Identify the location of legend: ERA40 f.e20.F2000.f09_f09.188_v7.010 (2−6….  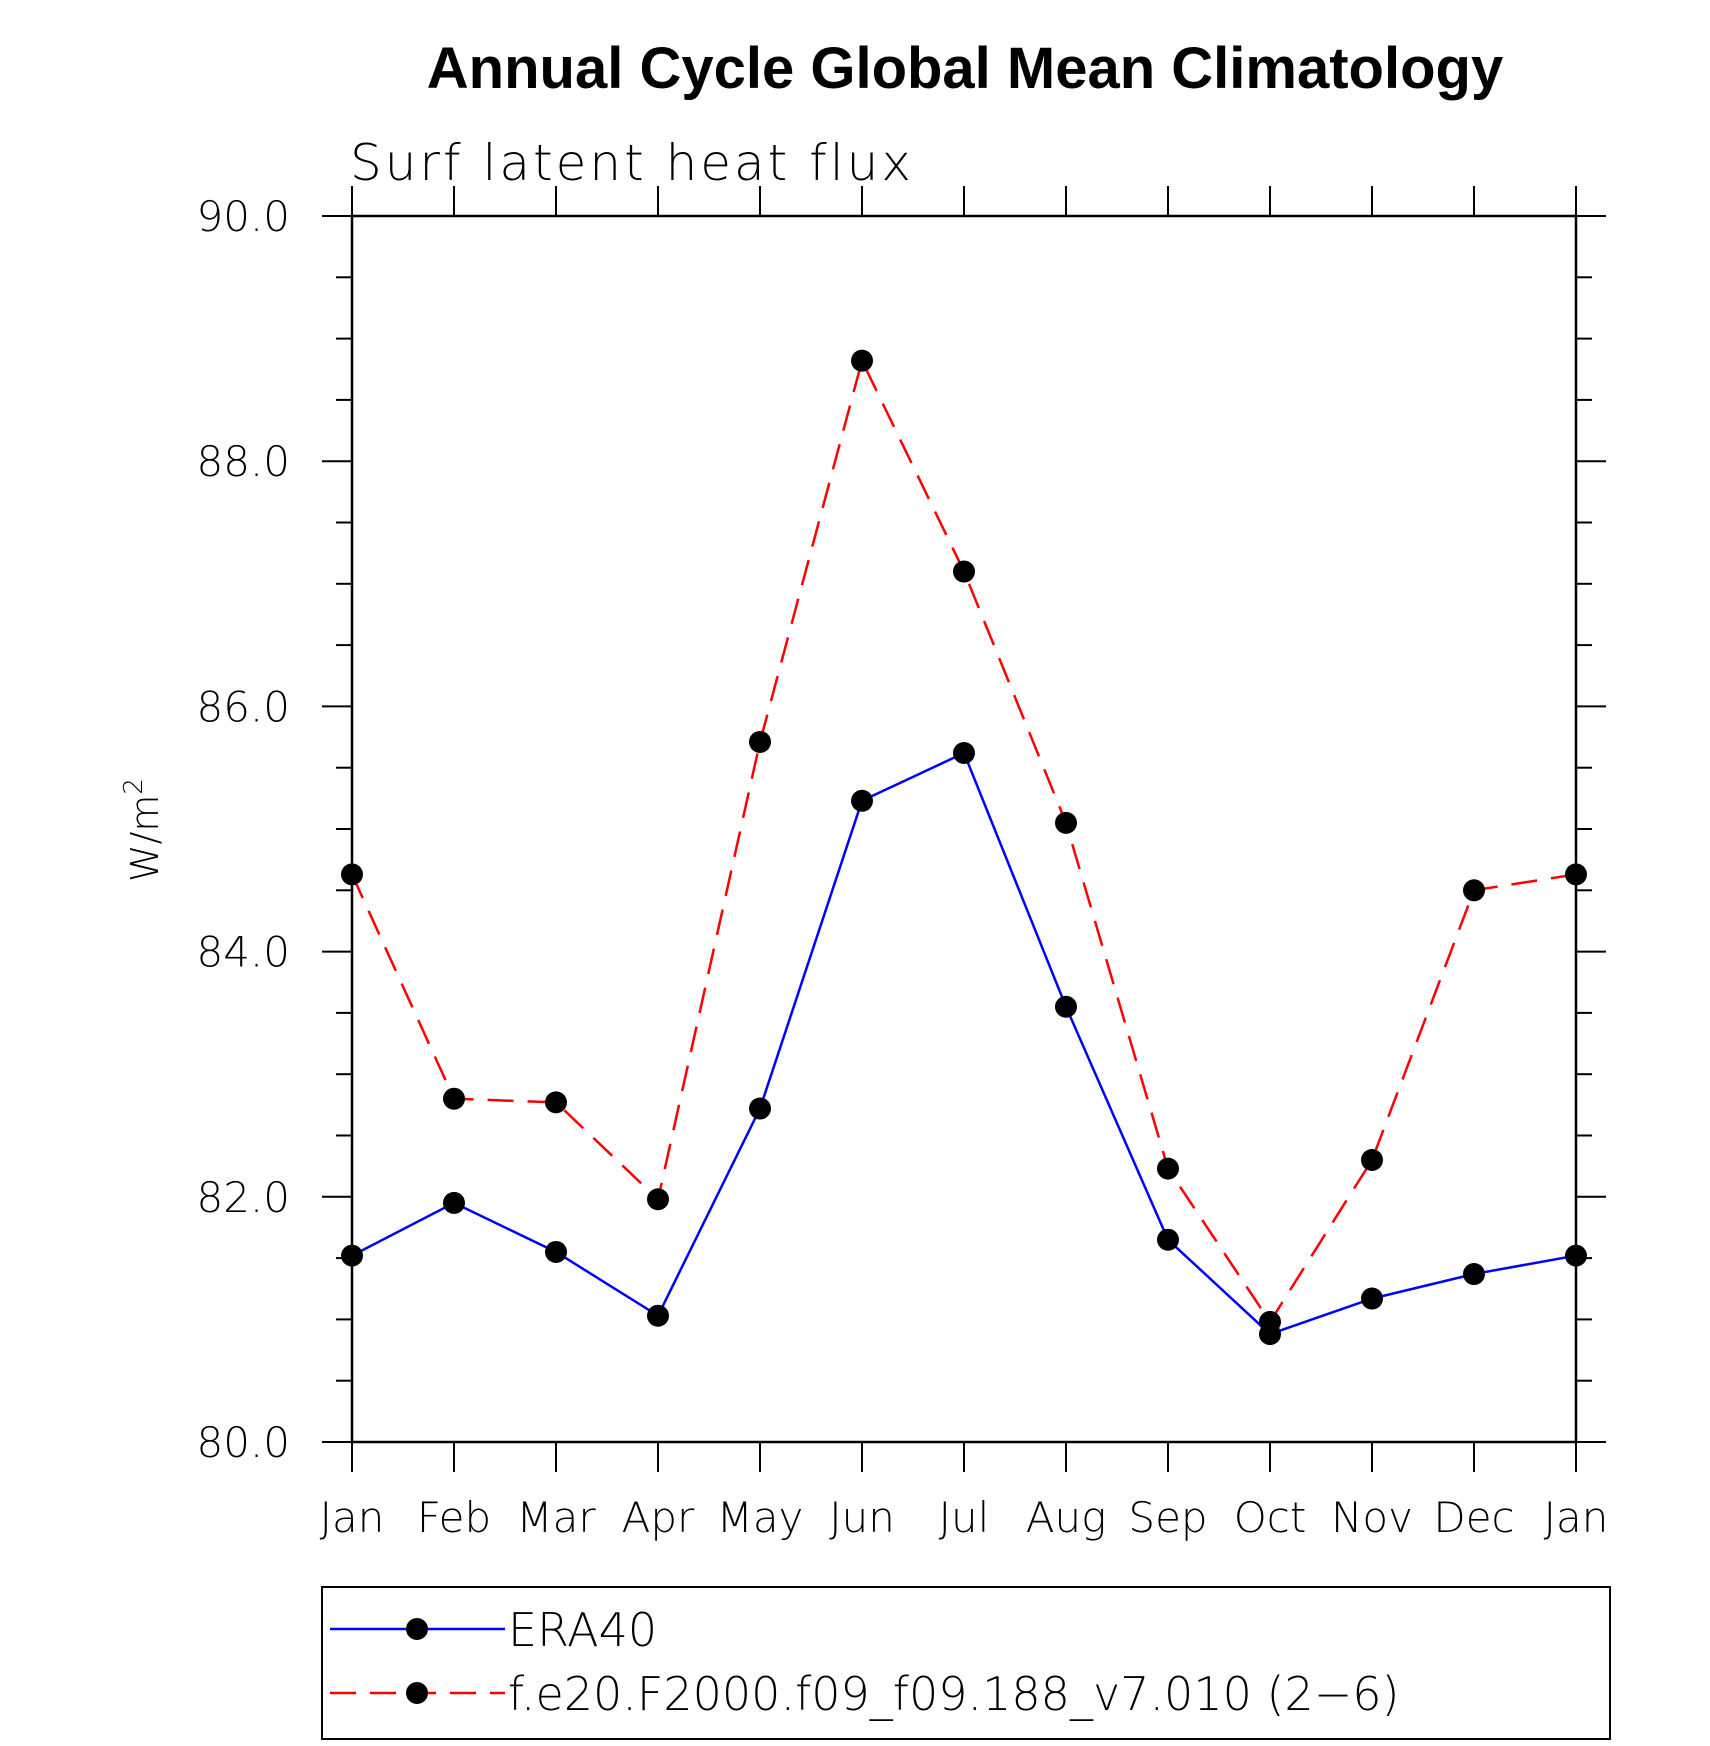
(966, 1663).